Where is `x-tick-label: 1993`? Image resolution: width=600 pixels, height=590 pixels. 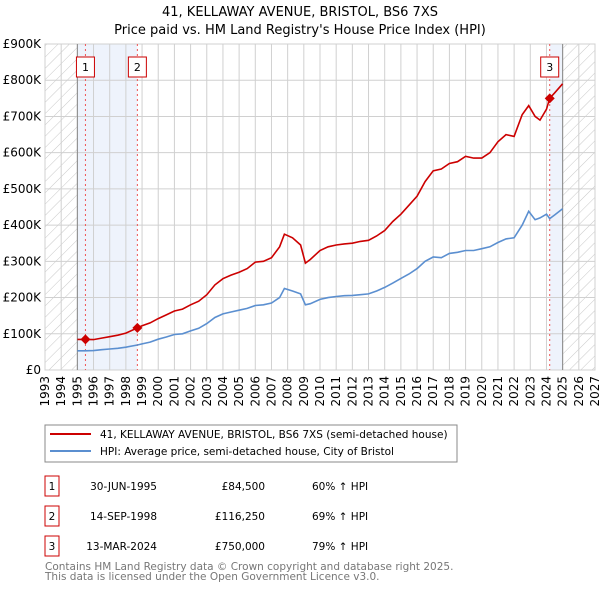
x-tick-label: 1993 is located at coordinates (45, 391).